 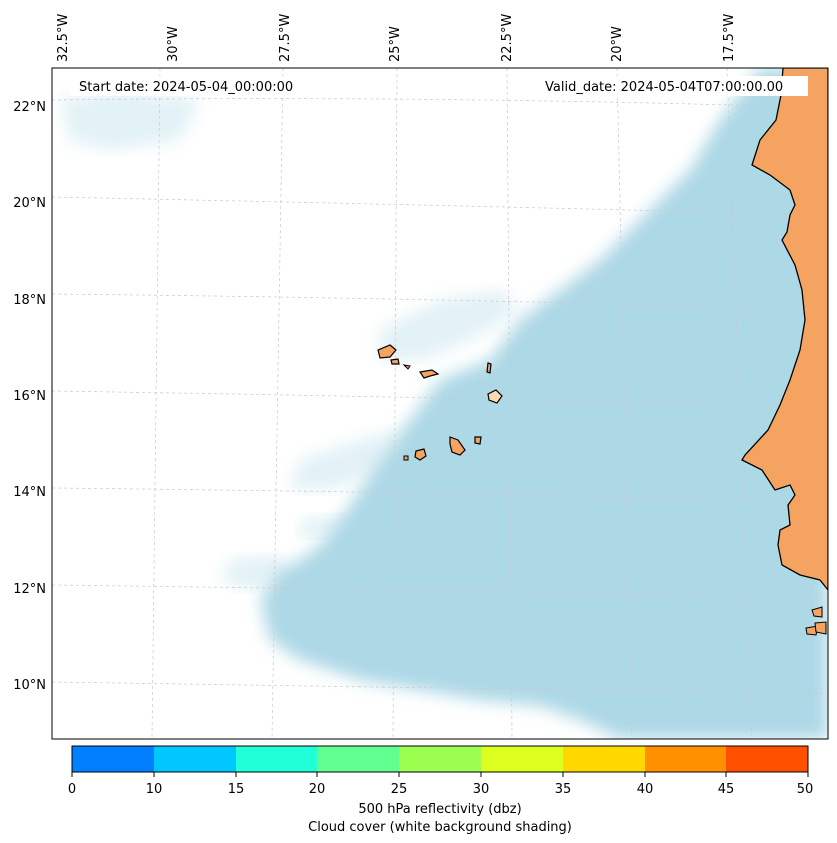 What do you see at coordinates (481, 789) in the screenshot?
I see `colorbar-tick: 30` at bounding box center [481, 789].